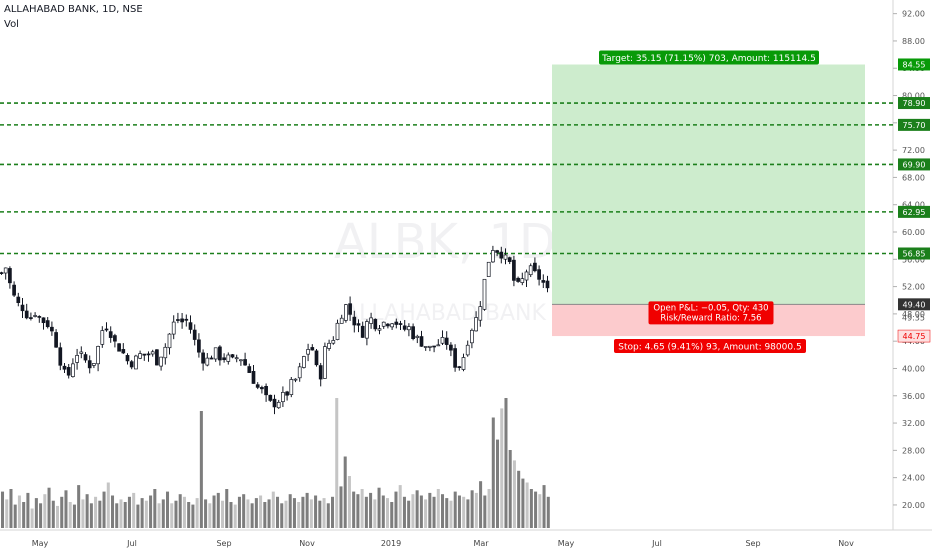 The height and width of the screenshot is (550, 932). I want to click on y-tick-label: 56.00, so click(913, 259).